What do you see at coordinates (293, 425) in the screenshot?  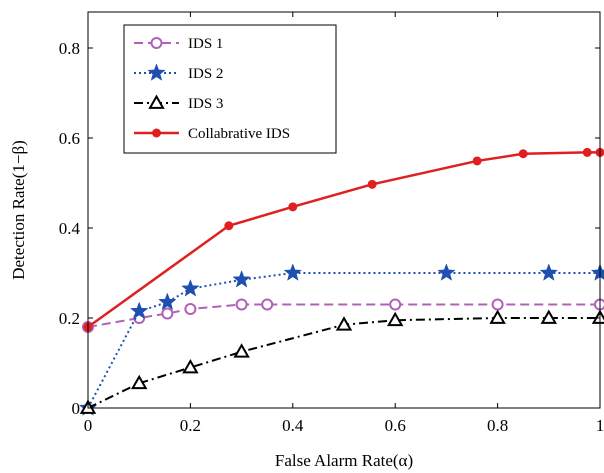 I see `x-tick-label: 0.4` at bounding box center [293, 425].